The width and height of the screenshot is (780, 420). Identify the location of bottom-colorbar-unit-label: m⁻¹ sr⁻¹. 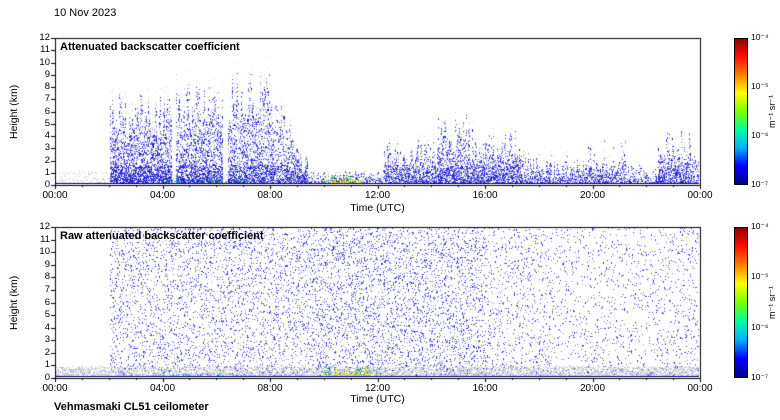
(772, 302).